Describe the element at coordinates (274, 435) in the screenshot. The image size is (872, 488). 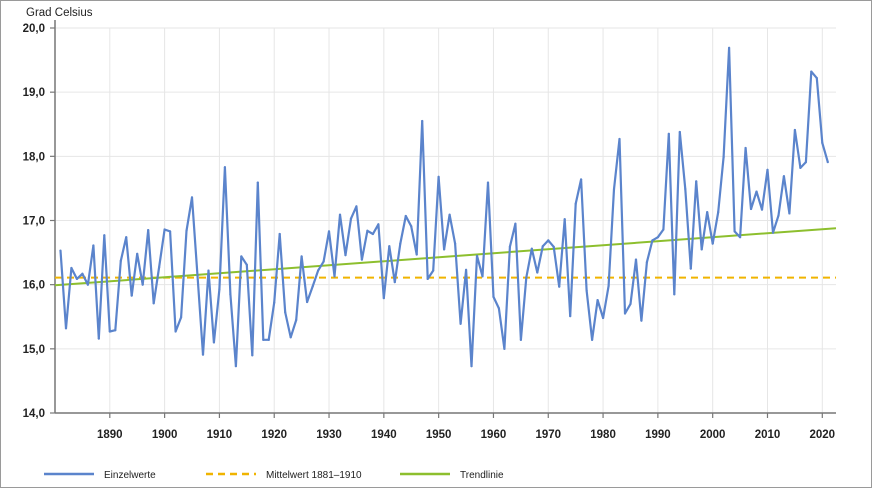
I see `x-tick-label: 1920` at that location.